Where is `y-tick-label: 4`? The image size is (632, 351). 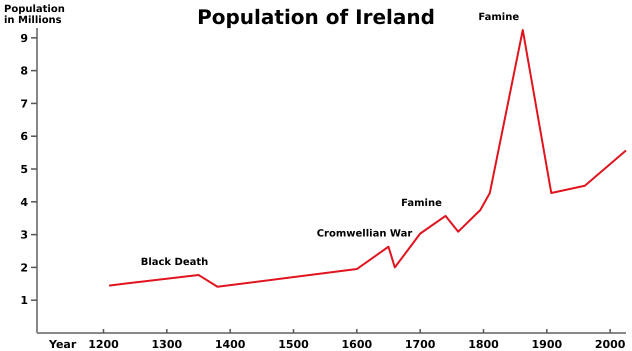 y-tick-label: 4 is located at coordinates (24, 202).